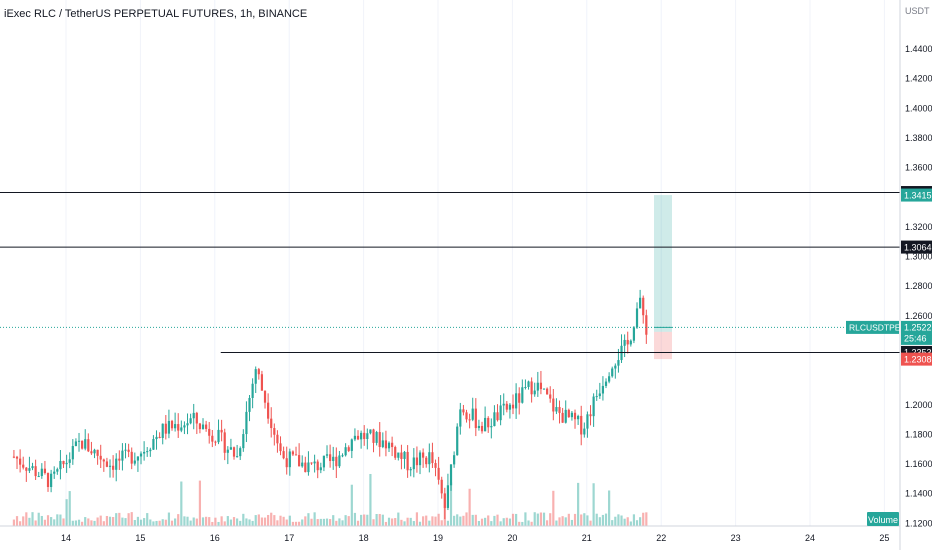 Image resolution: width=932 pixels, height=555 pixels. I want to click on time-tick-label: 16, so click(215, 538).